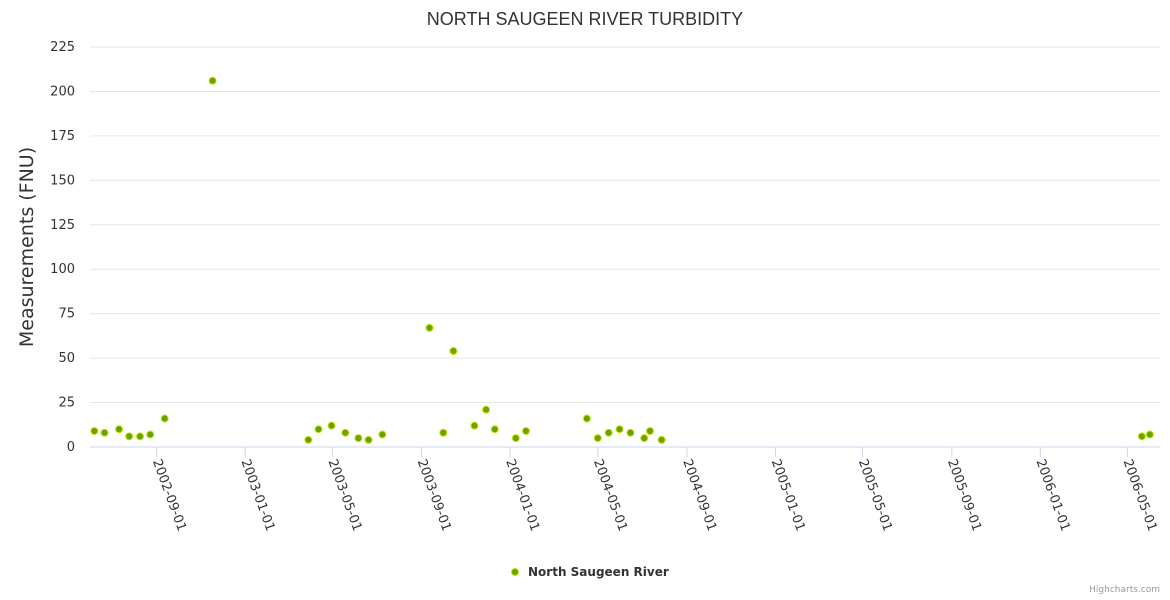  I want to click on y-axis-title: Measurements (FNU), so click(27, 247).